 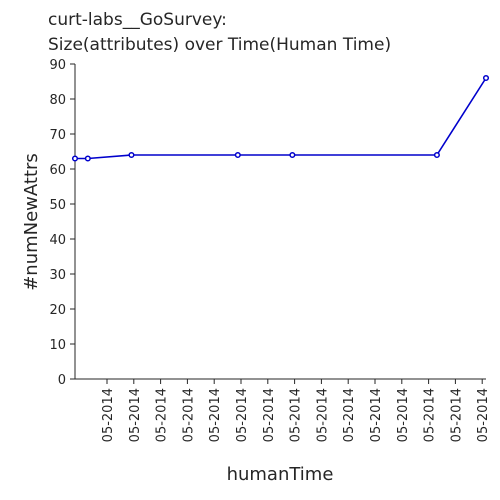 I want to click on y-tick-label: 20, so click(x=57, y=310).